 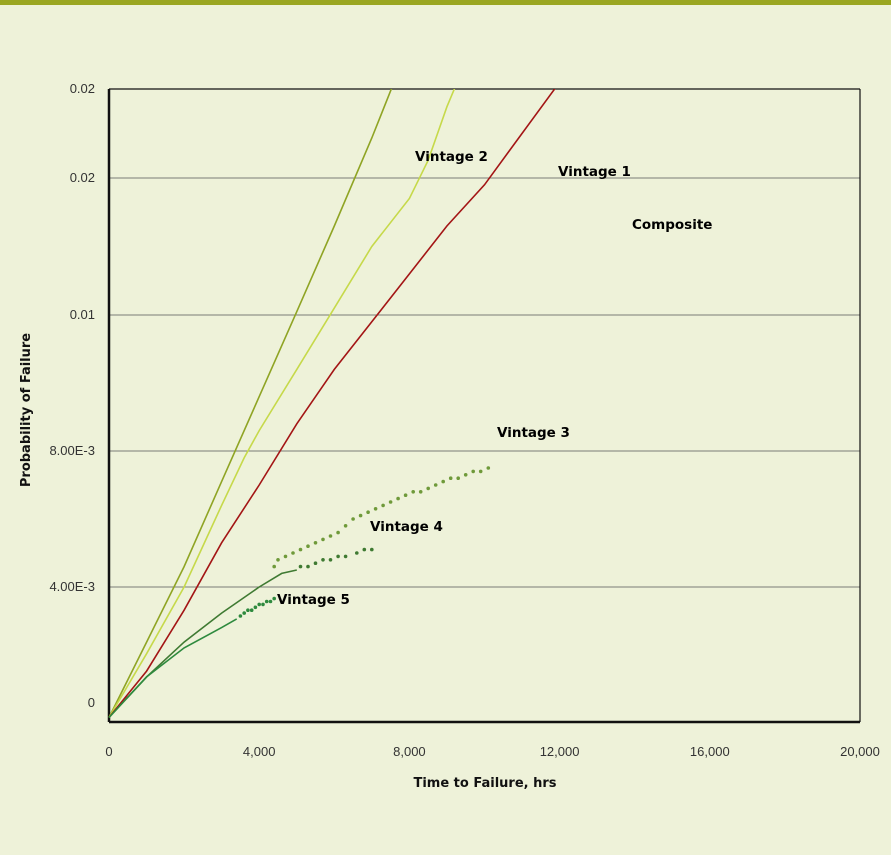 I want to click on top-accent-bar, so click(x=445, y=2).